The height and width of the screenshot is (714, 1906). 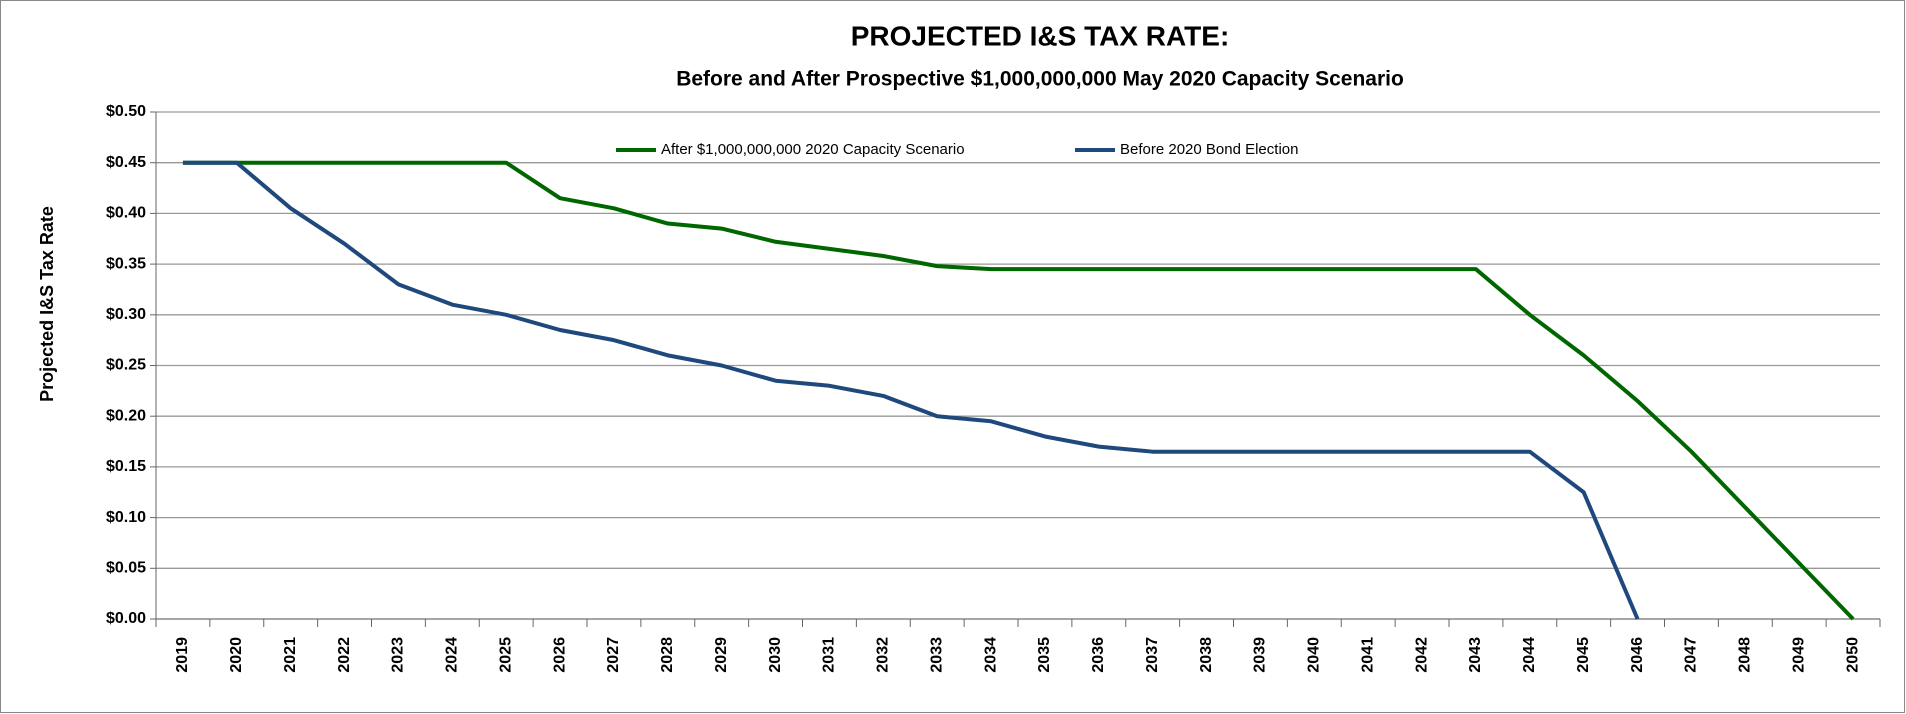 I want to click on x-tick-label: 2023, so click(x=398, y=655).